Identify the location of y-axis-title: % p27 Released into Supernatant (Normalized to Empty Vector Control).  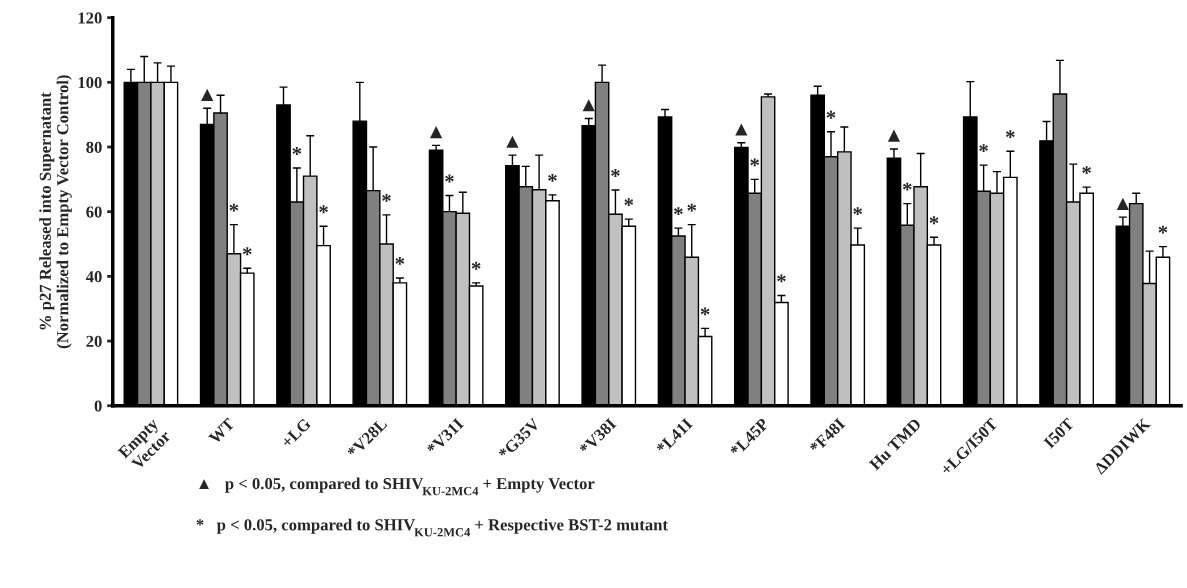
(55, 212).